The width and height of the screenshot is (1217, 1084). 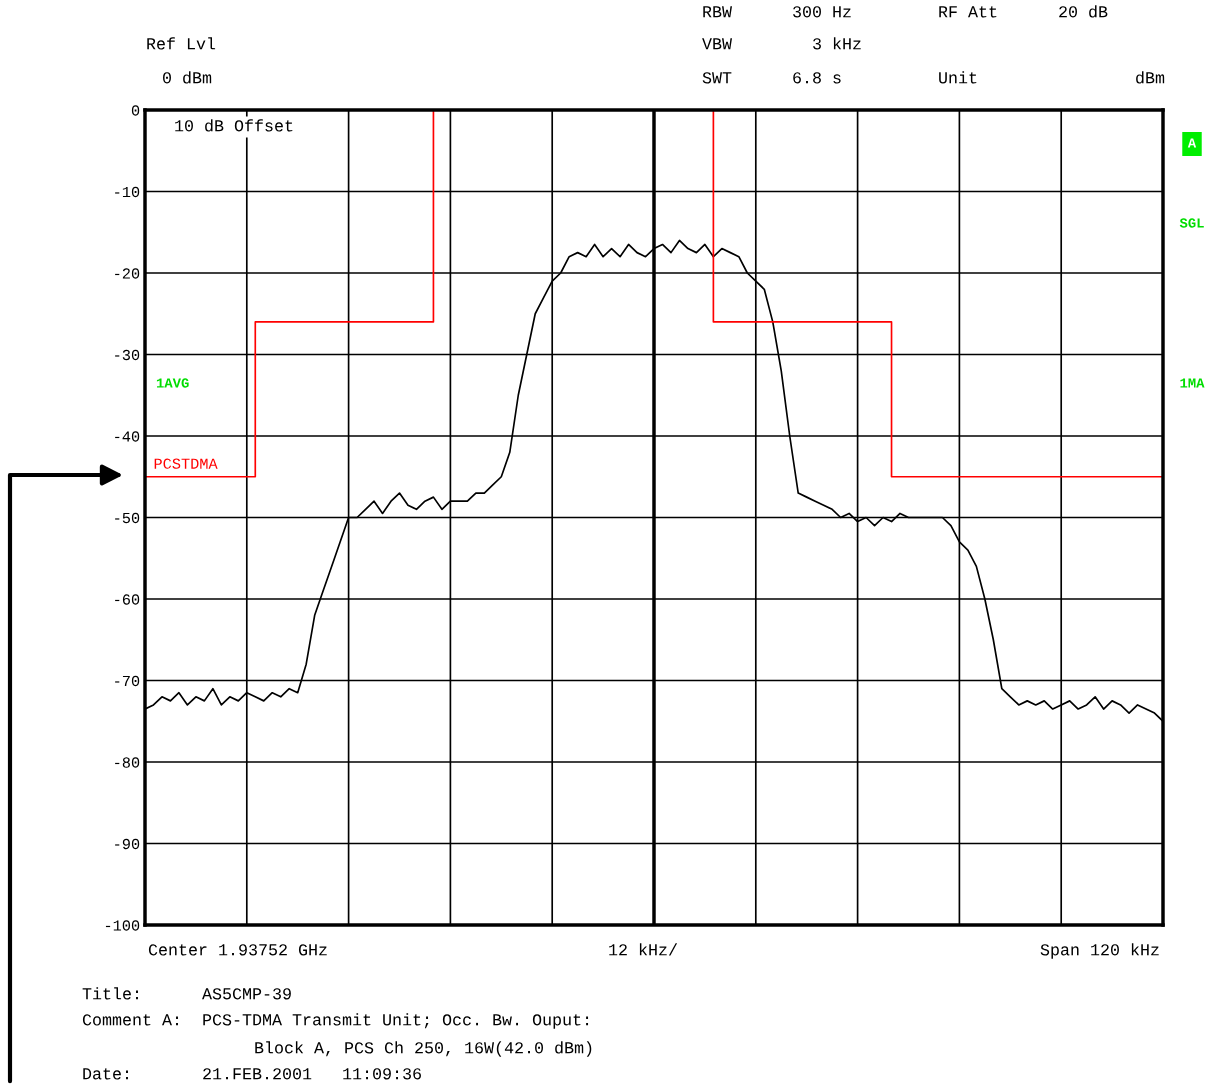 I want to click on text: Block A, PCS Ch 250, 16W(42.0 dBm), so click(x=423, y=1049).